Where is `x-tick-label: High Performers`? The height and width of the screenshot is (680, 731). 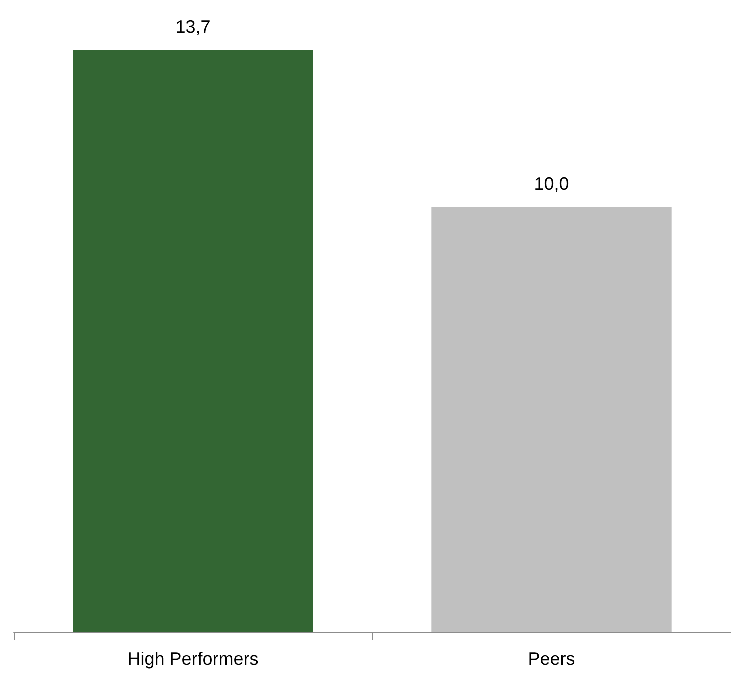 x-tick-label: High Performers is located at coordinates (193, 659).